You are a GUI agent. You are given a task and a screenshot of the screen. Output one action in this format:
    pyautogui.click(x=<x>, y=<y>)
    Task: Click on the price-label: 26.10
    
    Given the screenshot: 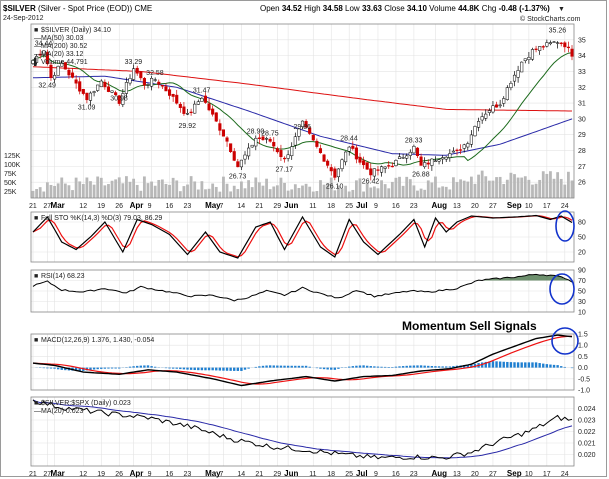 What is the action you would take?
    pyautogui.click(x=335, y=187)
    